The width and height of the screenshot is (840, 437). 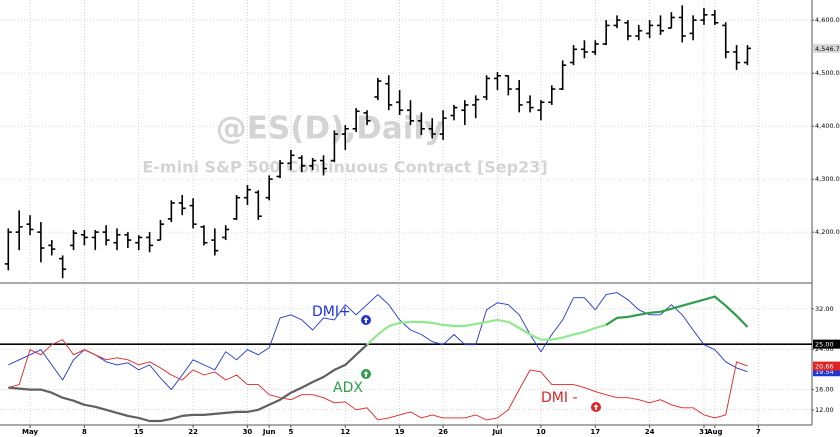 What do you see at coordinates (714, 432) in the screenshot?
I see `x-tick-label: Aug` at bounding box center [714, 432].